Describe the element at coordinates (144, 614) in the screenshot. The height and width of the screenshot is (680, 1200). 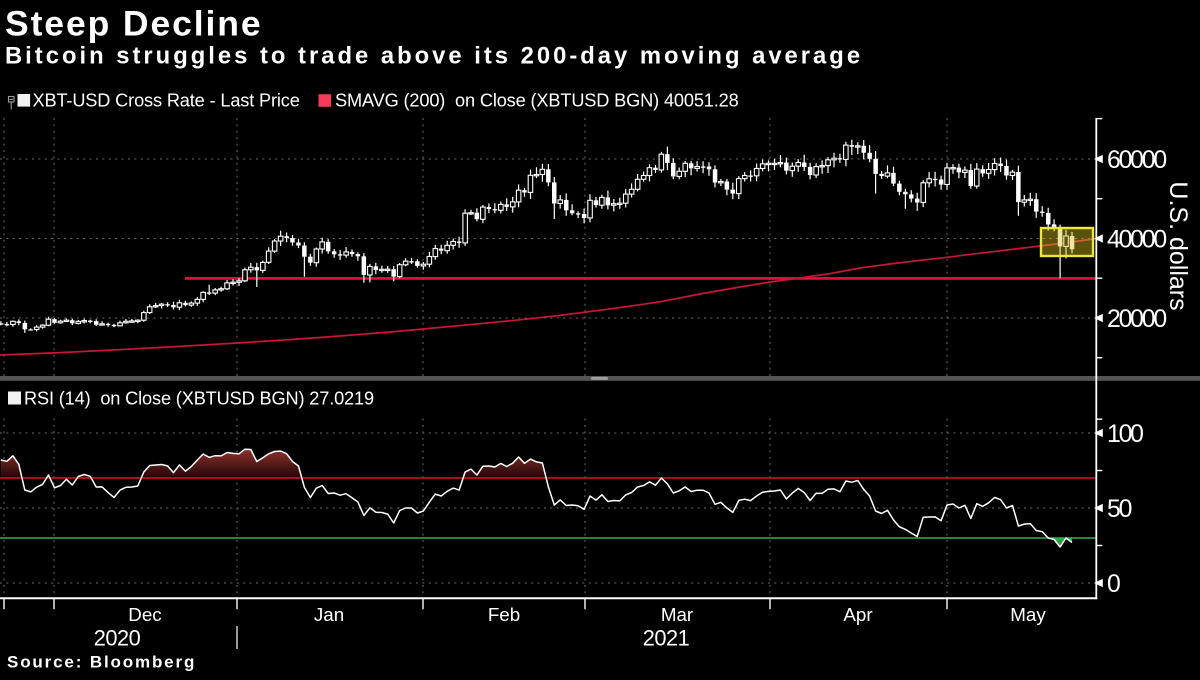
I see `svg-text: Dec` at that location.